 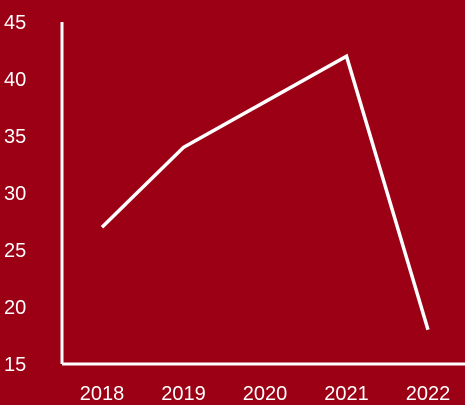 I want to click on x-tick-label: 2019, so click(x=183, y=394).